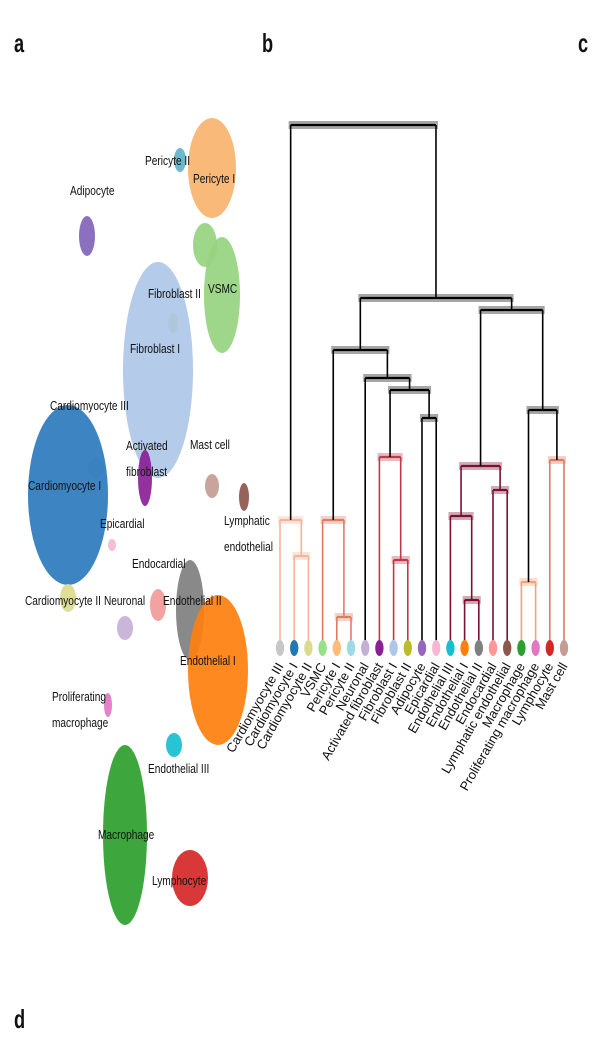  Describe the element at coordinates (478, 648) in the screenshot. I see `dendrogram-leaf-endothelial-ii` at that location.